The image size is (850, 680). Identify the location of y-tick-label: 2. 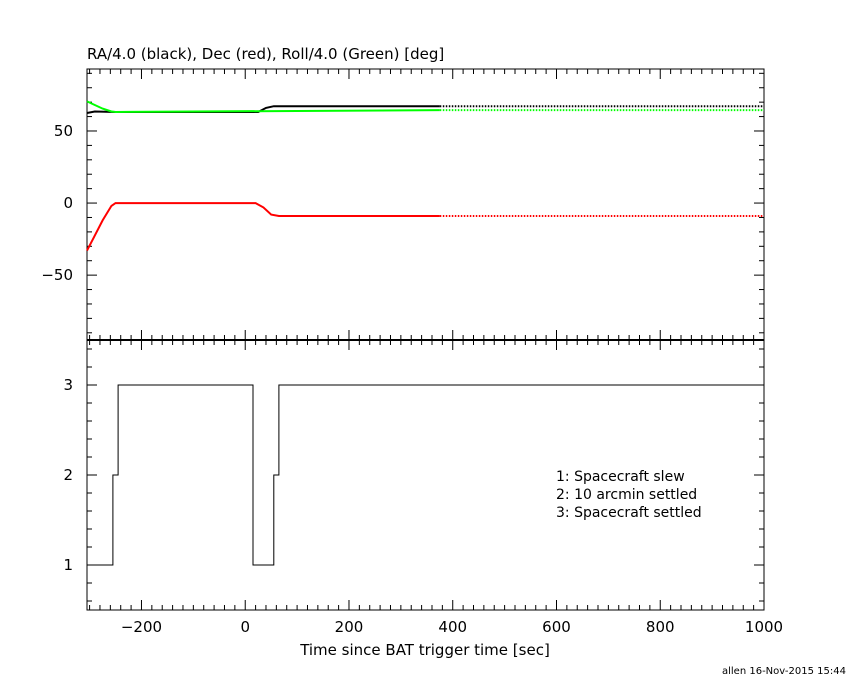
(68, 475).